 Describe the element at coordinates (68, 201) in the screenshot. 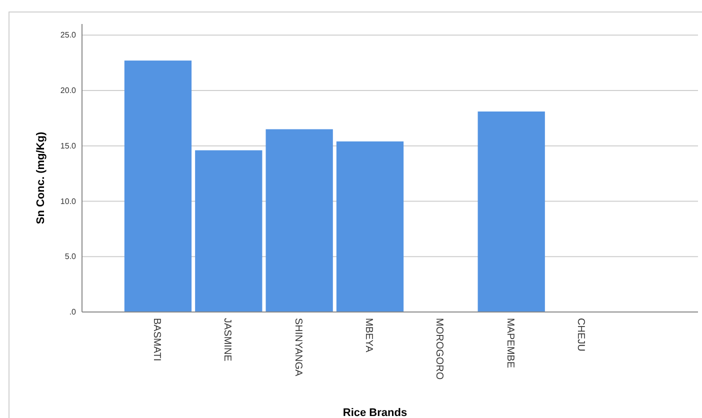

I see `y-tick-label: 10.0` at that location.